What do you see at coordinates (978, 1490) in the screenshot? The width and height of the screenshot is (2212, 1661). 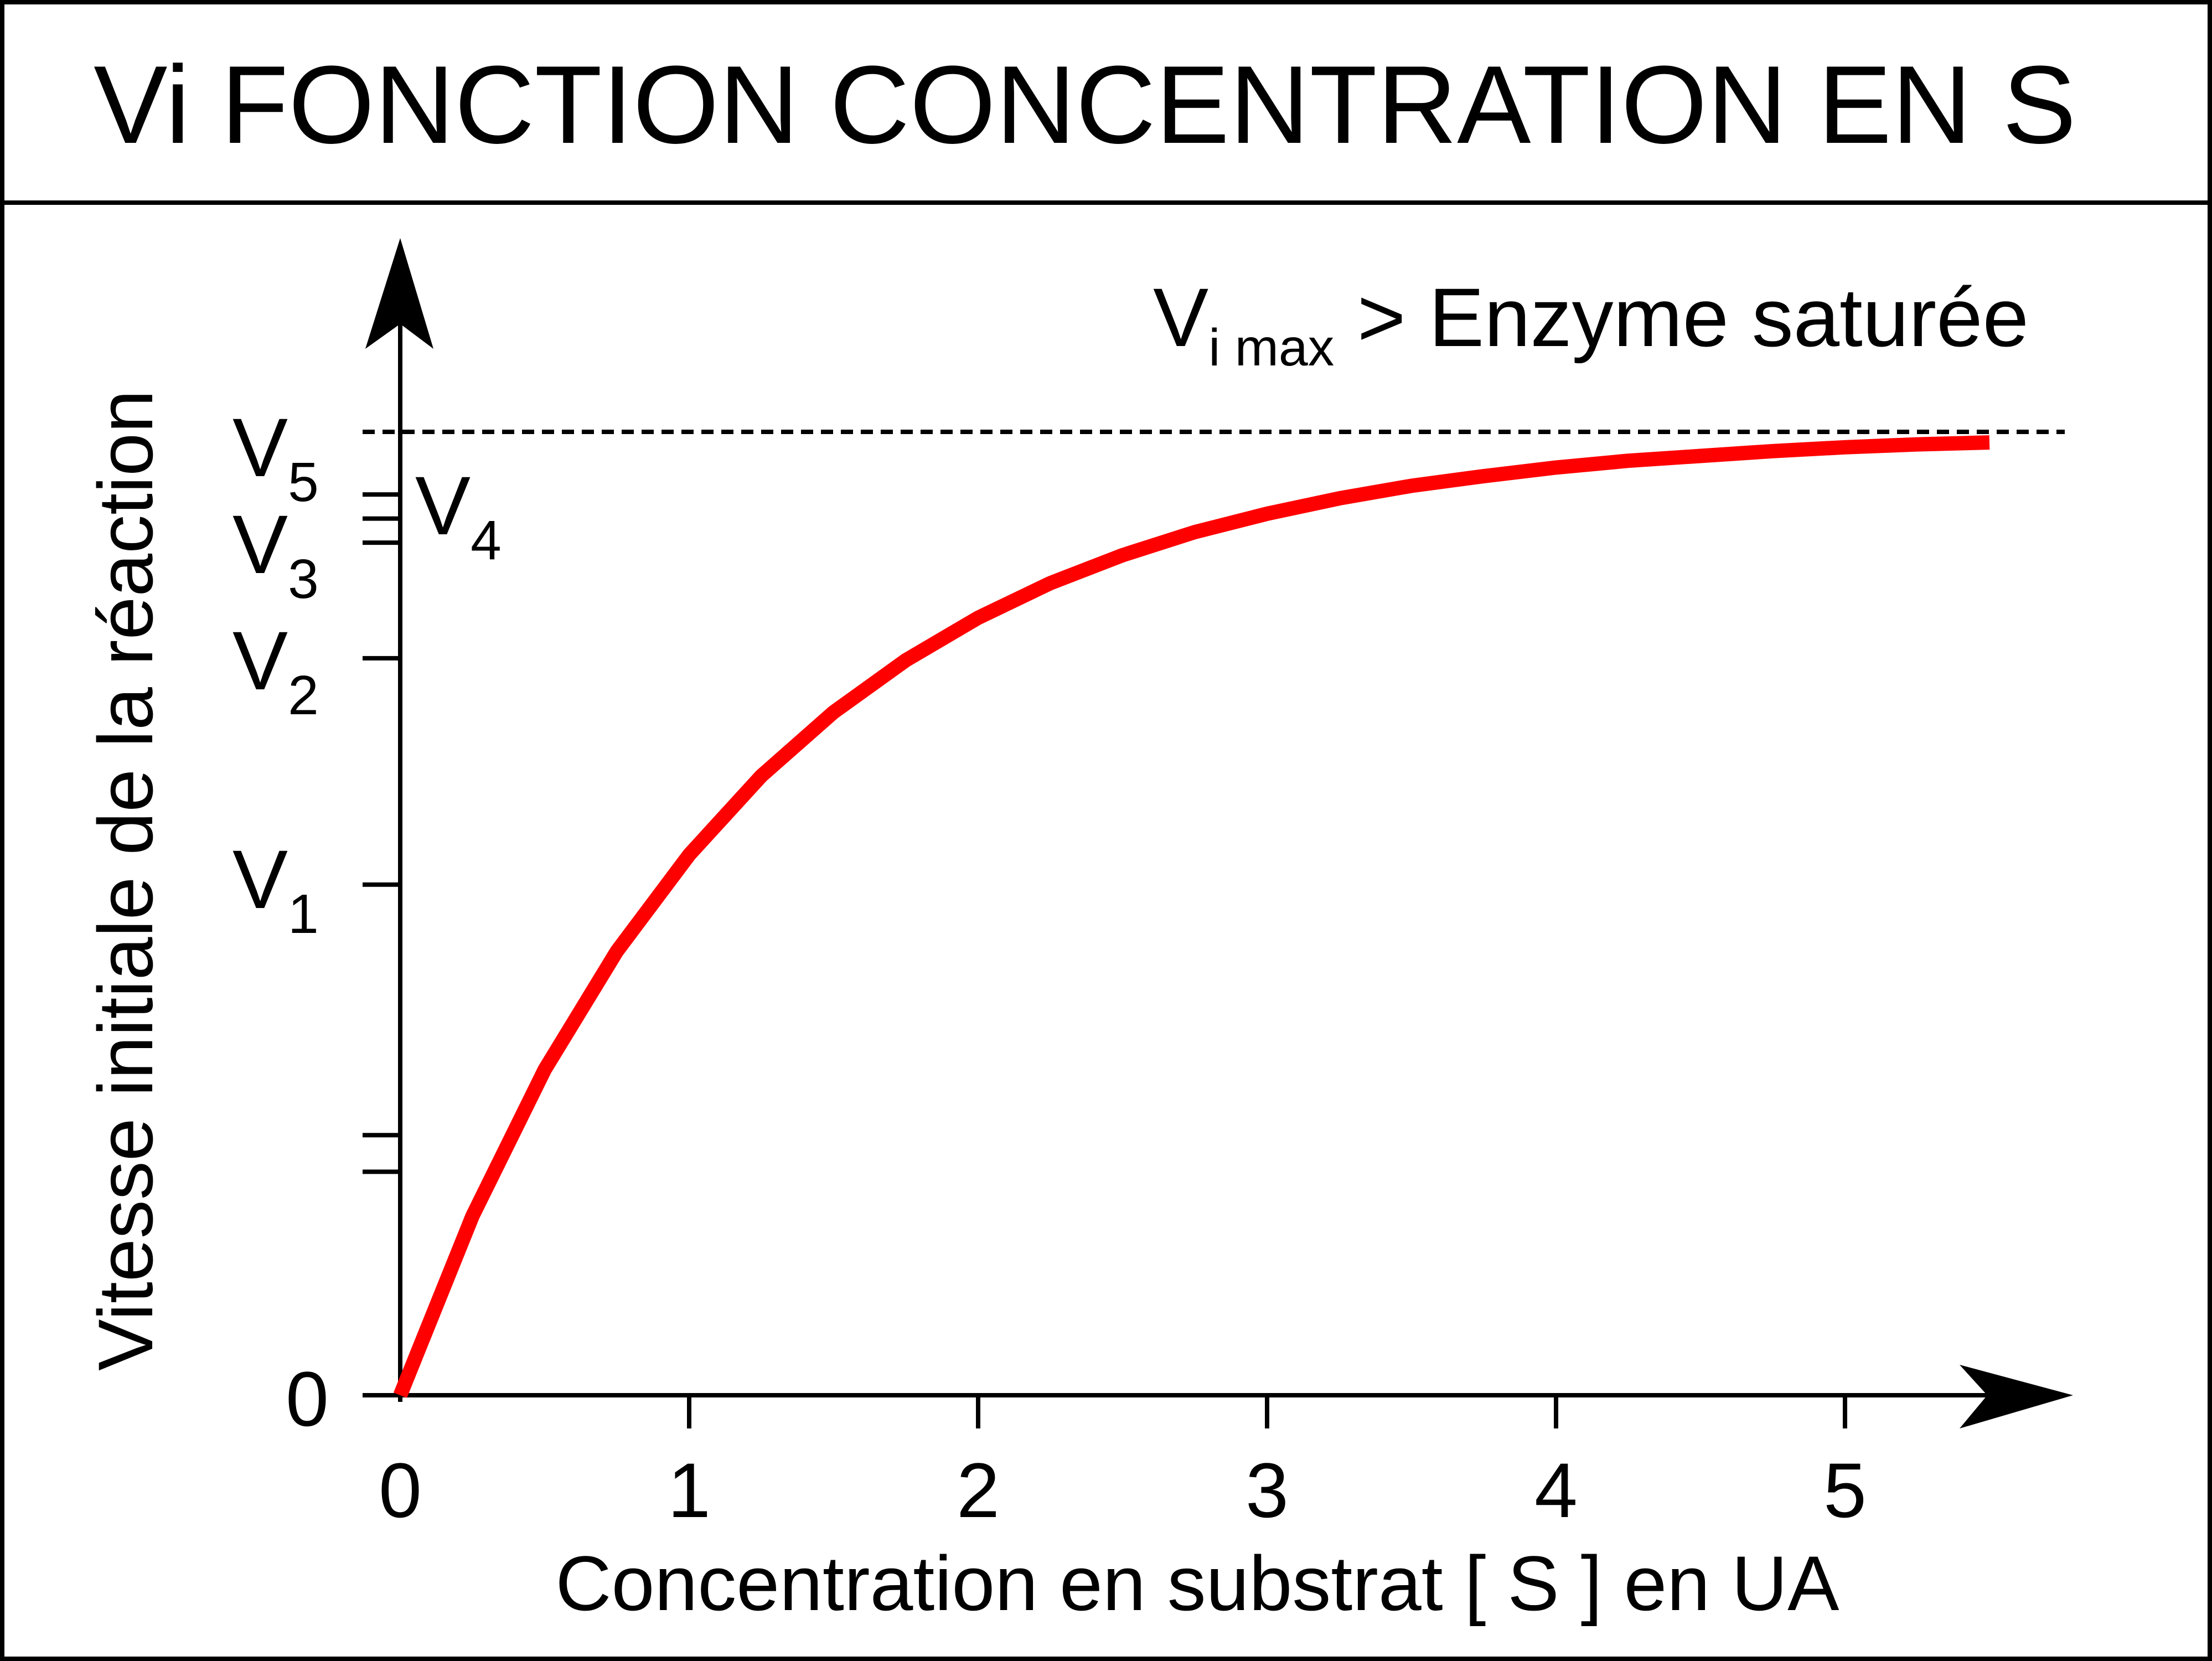 I see `x-tick-label: 2` at bounding box center [978, 1490].